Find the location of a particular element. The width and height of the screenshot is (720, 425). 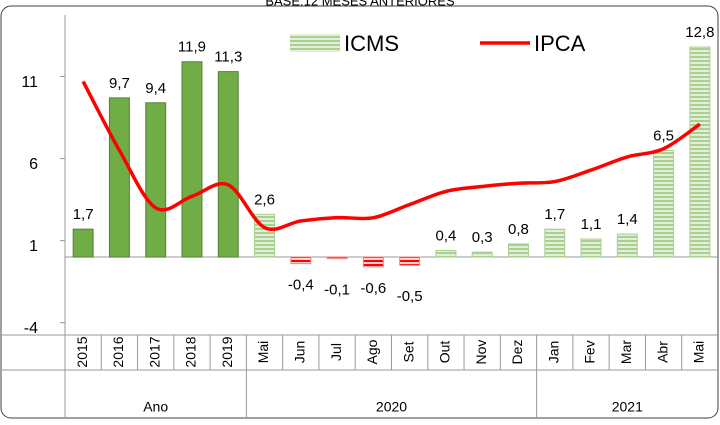

y-tick-label: -4 is located at coordinates (31, 328).